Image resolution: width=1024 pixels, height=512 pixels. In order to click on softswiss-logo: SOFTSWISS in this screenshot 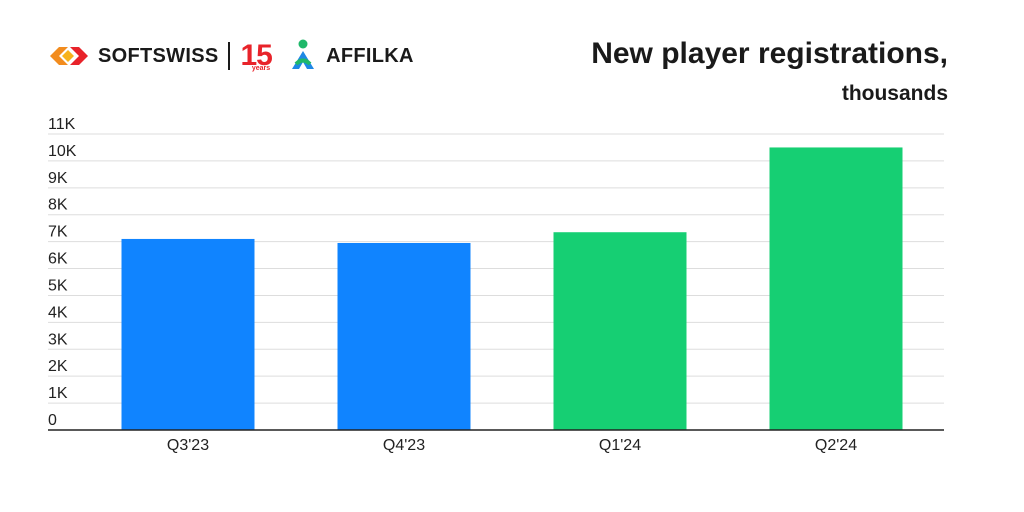, I will do `click(133, 56)`.